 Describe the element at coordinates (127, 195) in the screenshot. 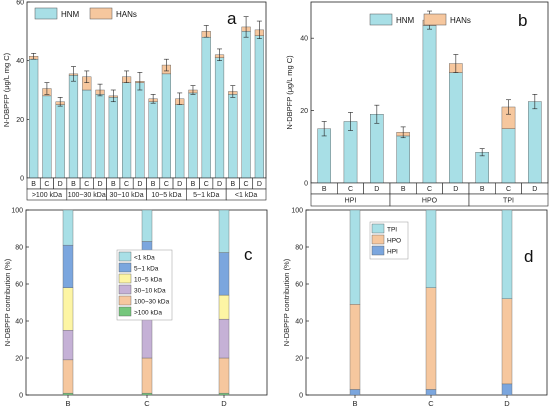

I see `group-label: 30~10 kDa` at that location.